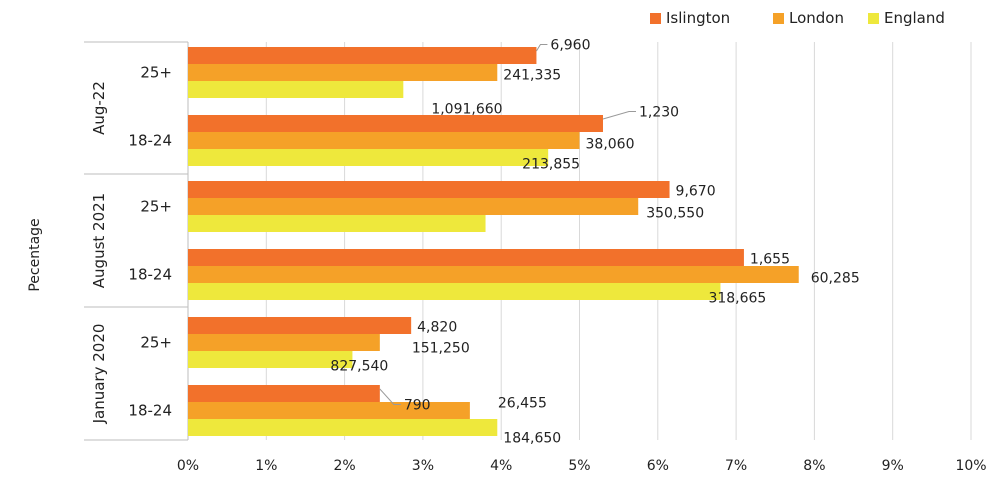 This screenshot has width=1002, height=479. What do you see at coordinates (466, 110) in the screenshot?
I see `data-label: 1,091,660` at bounding box center [466, 110].